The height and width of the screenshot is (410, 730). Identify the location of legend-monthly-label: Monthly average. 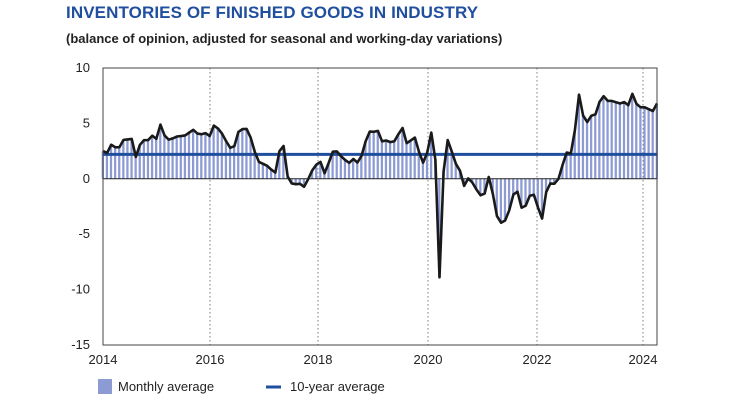
(166, 386).